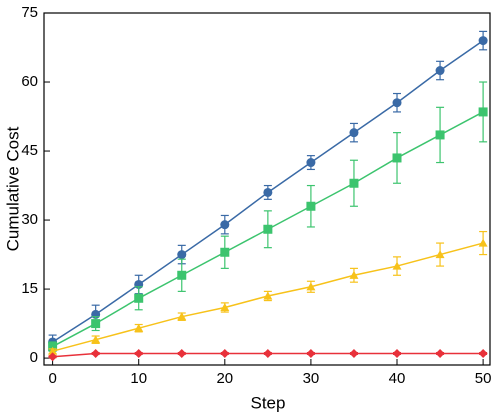  I want to click on y-tick-label: 45, so click(29, 150).